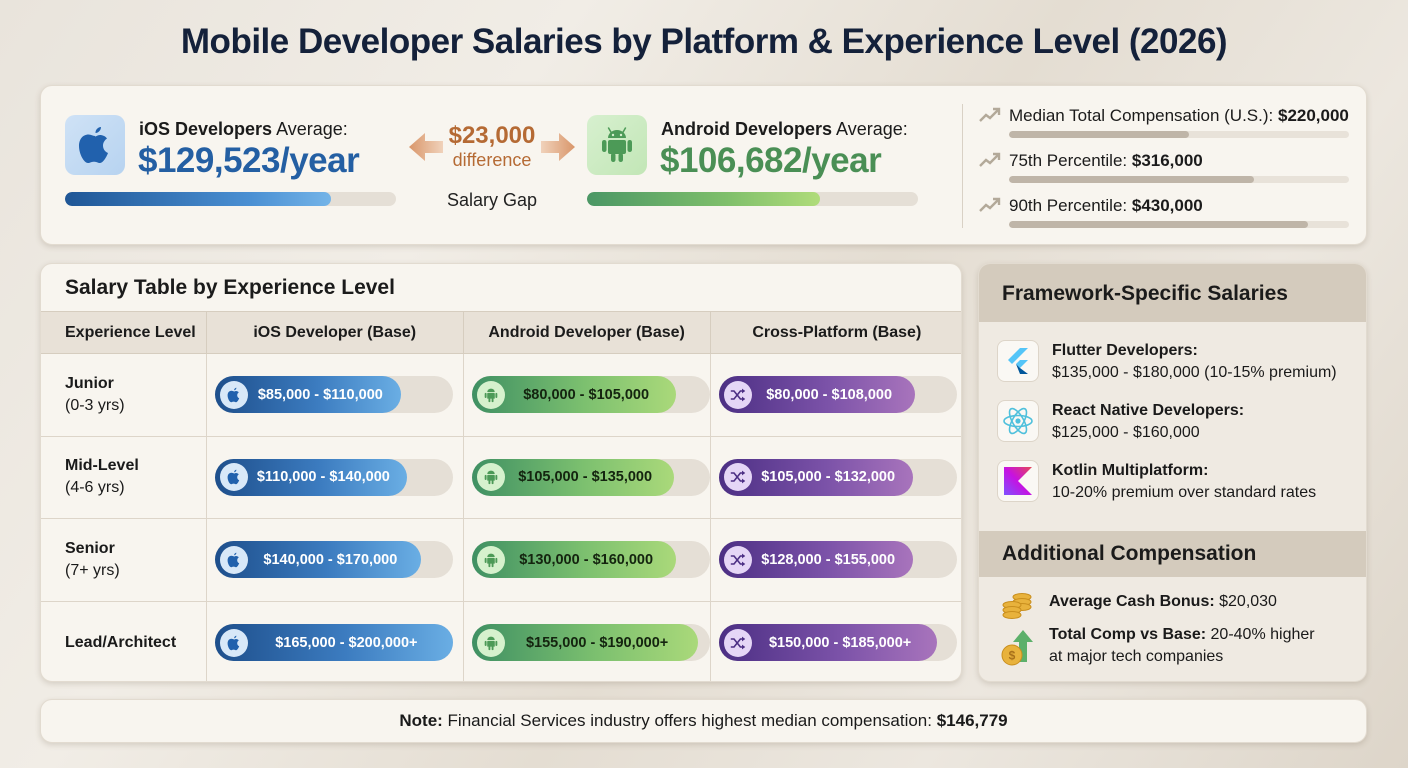 This screenshot has width=1408, height=768. I want to click on android-range-pill: $80,000 - $105,000, so click(573, 395).